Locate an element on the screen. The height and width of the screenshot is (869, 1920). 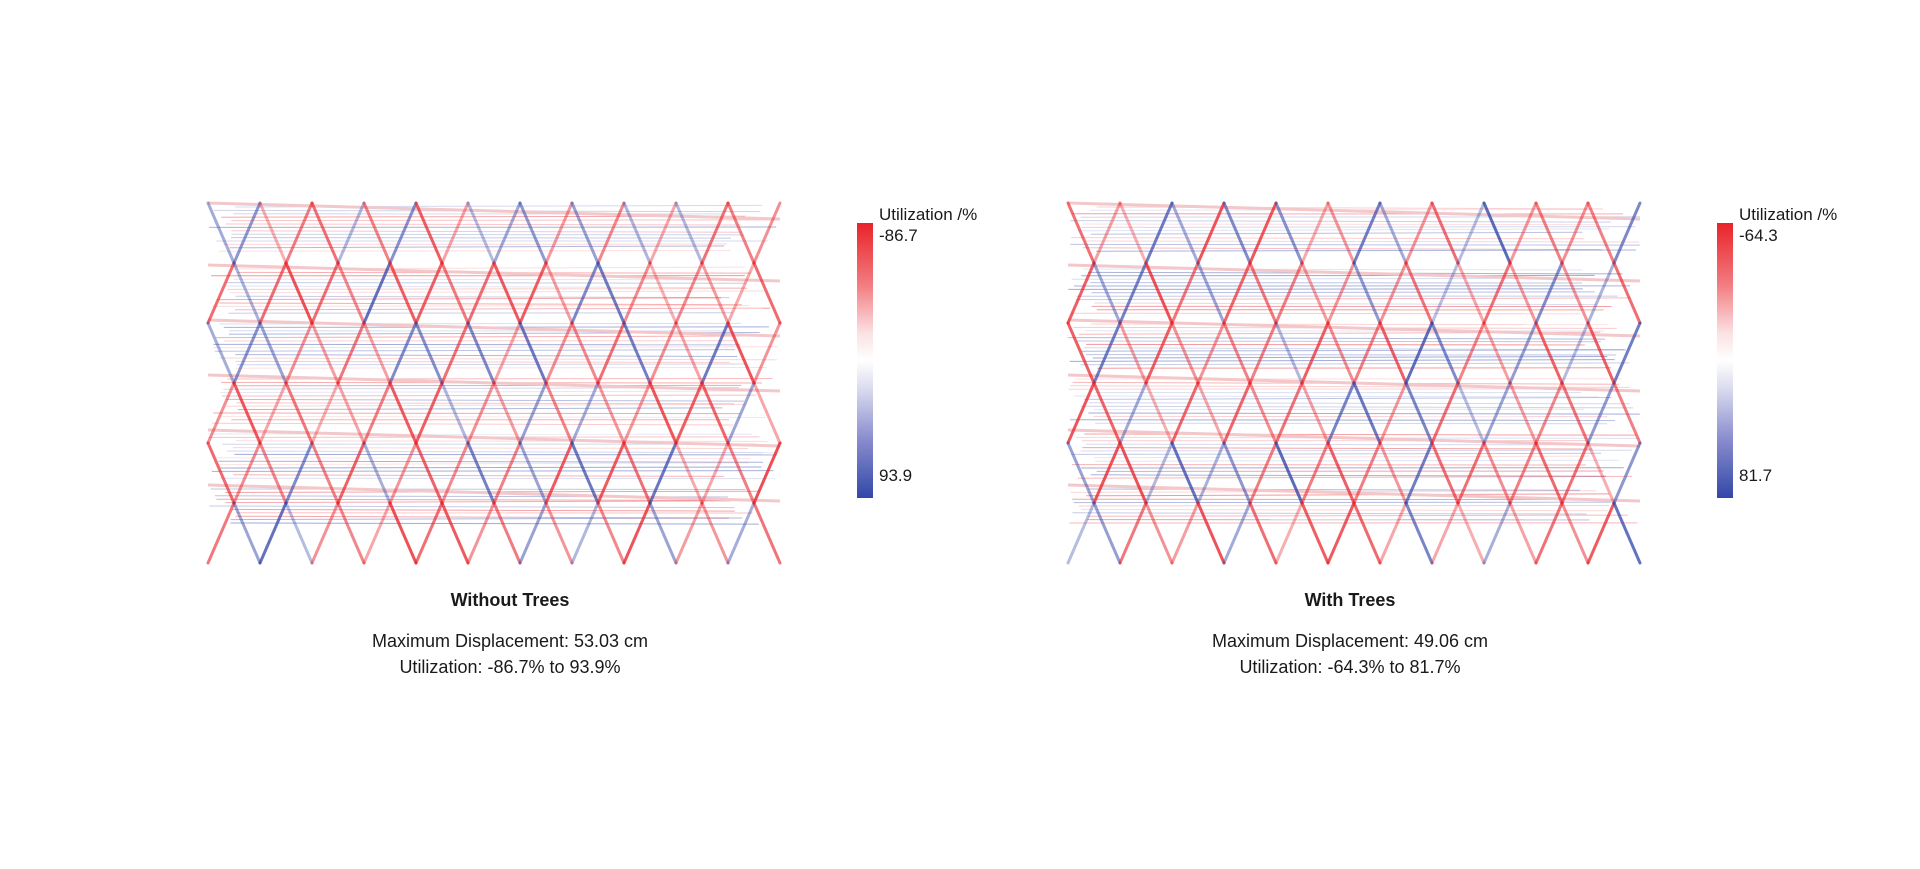
floor-slab-edge is located at coordinates (1354, 328).